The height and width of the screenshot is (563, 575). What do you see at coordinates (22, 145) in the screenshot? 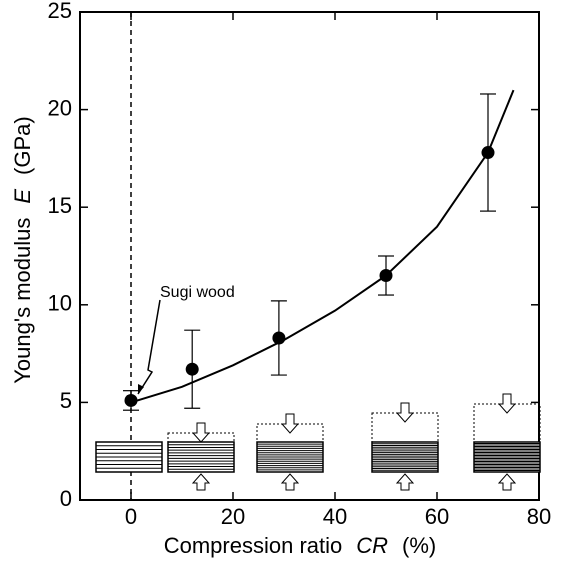
I see `y-label-unit: (GPa)` at bounding box center [22, 145].